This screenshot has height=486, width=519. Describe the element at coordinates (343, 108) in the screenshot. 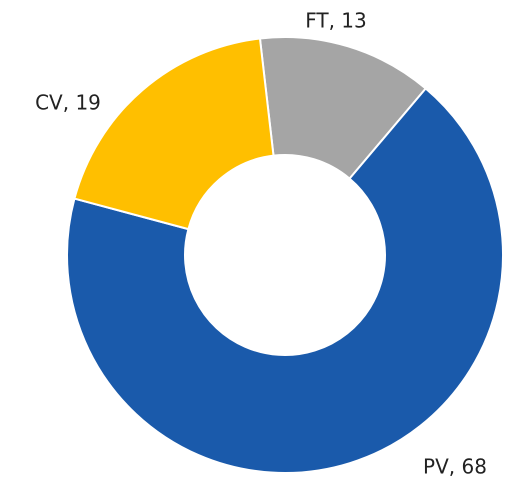

I see `donut-segment` at that location.